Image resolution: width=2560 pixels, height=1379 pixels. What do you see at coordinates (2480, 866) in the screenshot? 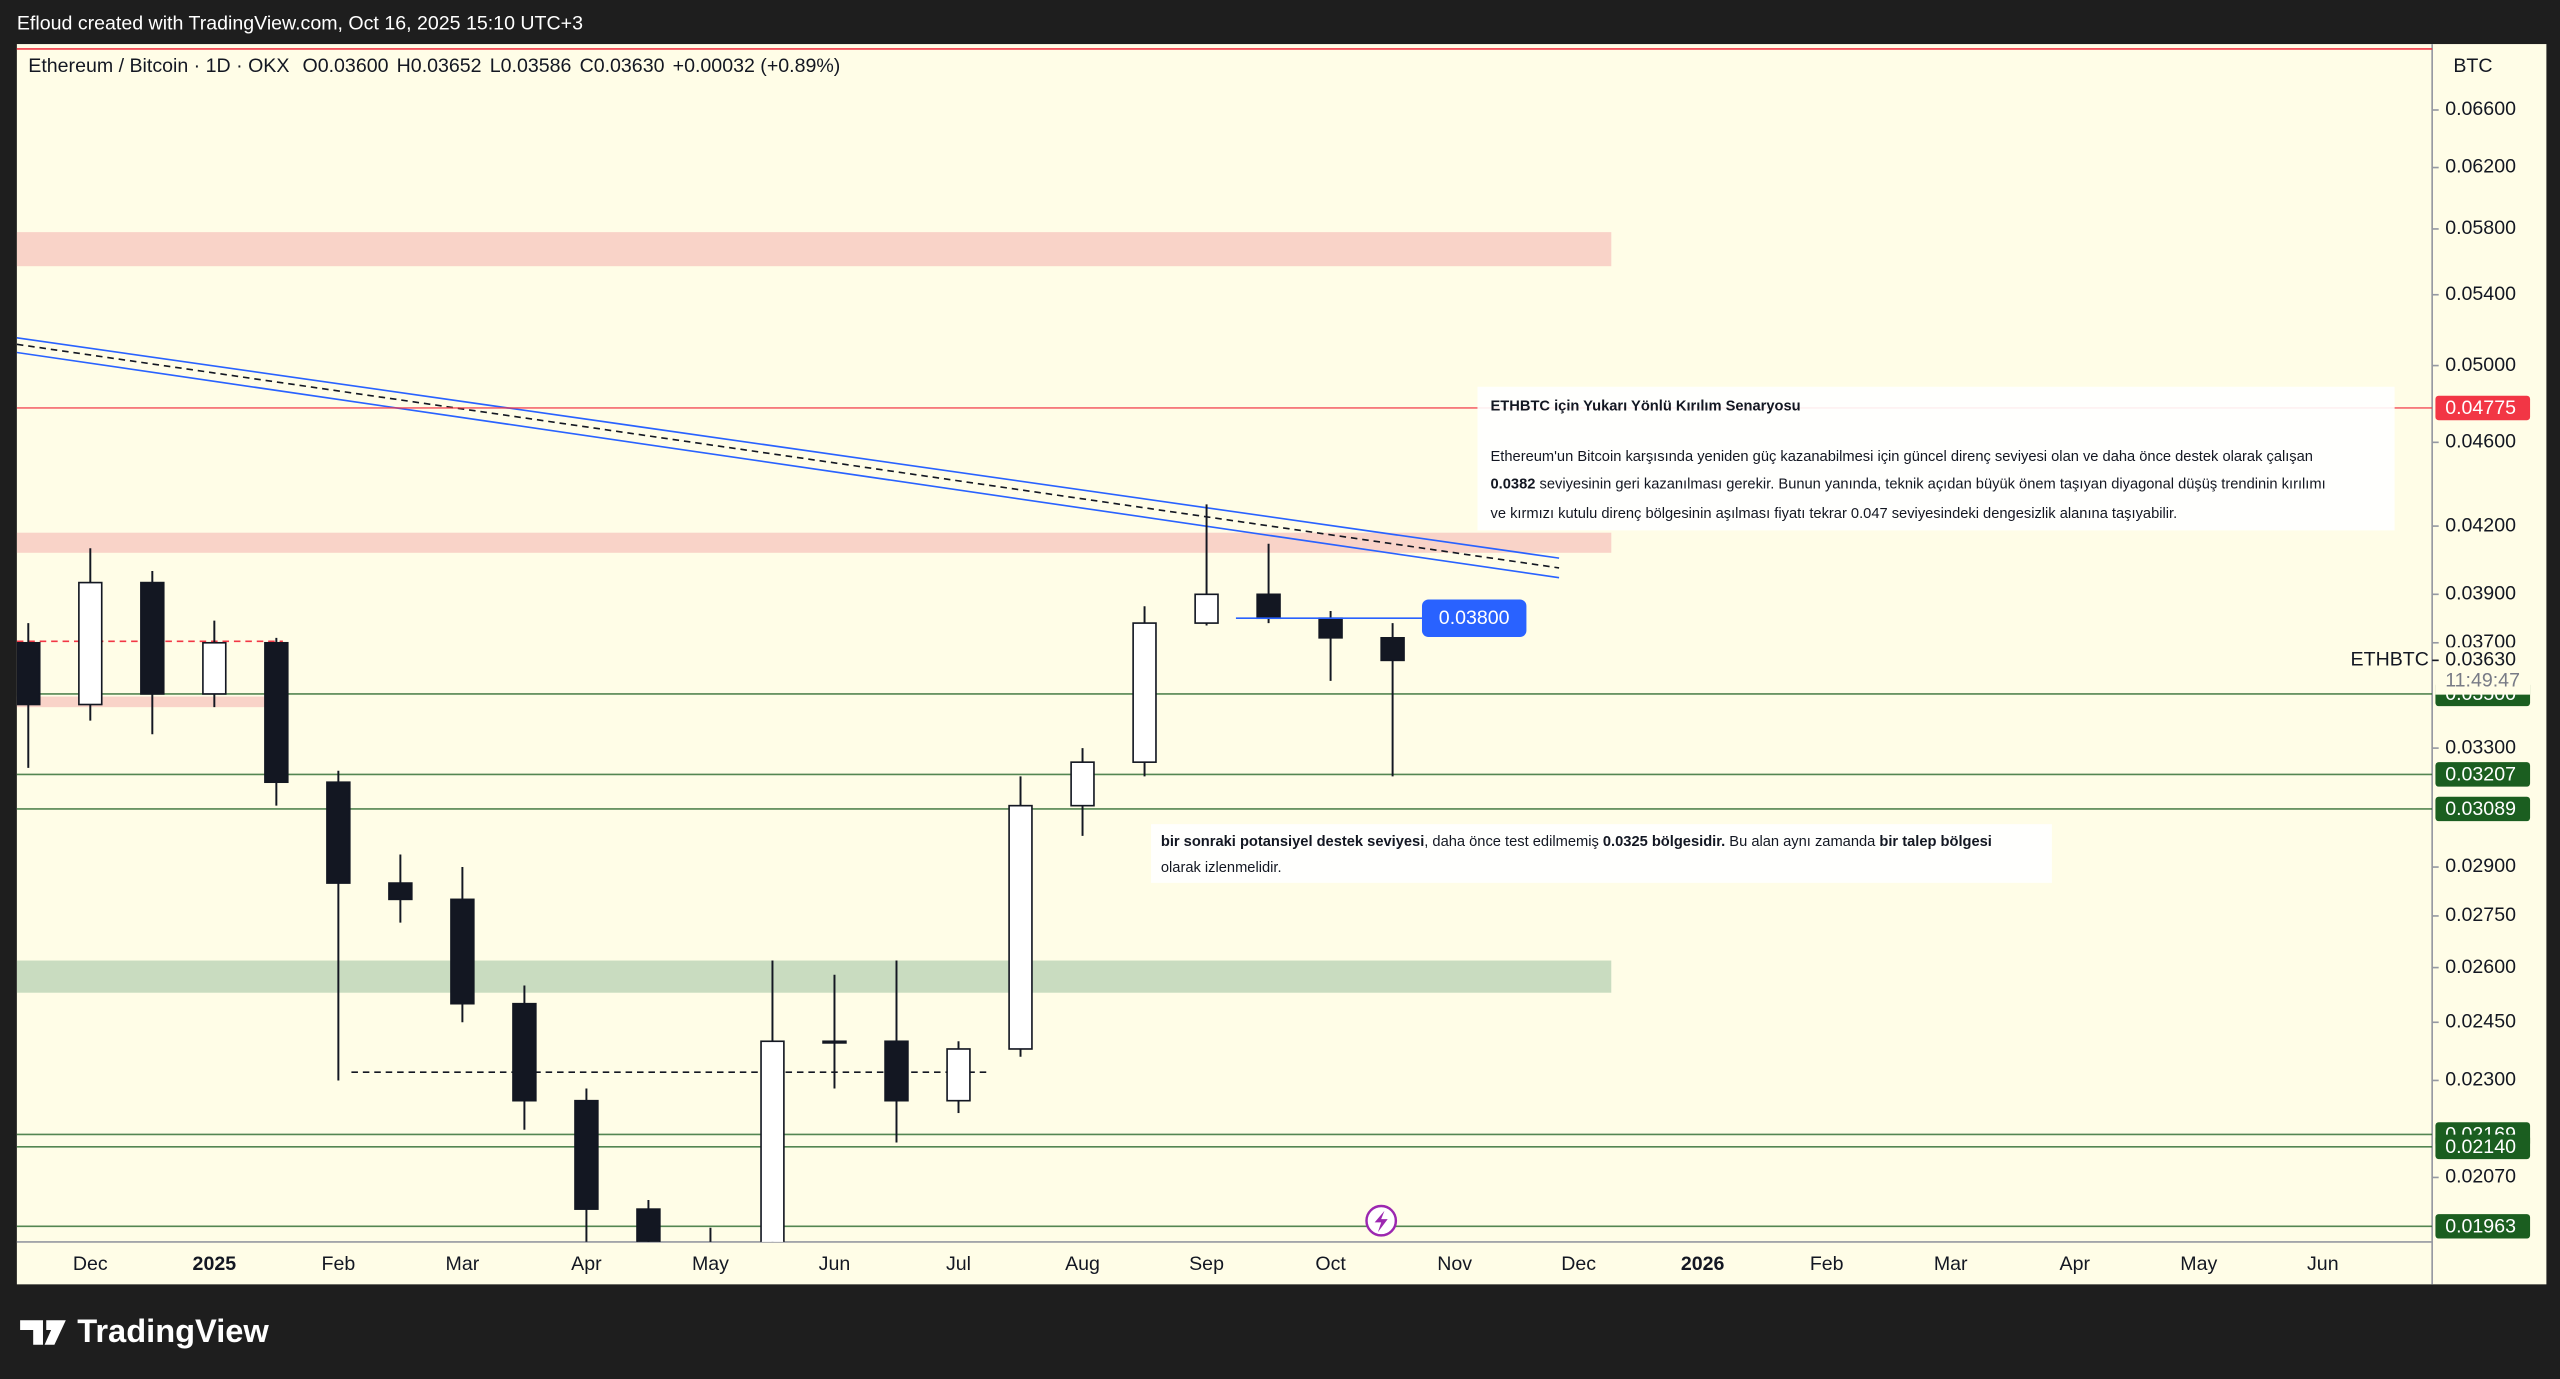
I see `y-tick-label: 0.02900` at bounding box center [2480, 866].